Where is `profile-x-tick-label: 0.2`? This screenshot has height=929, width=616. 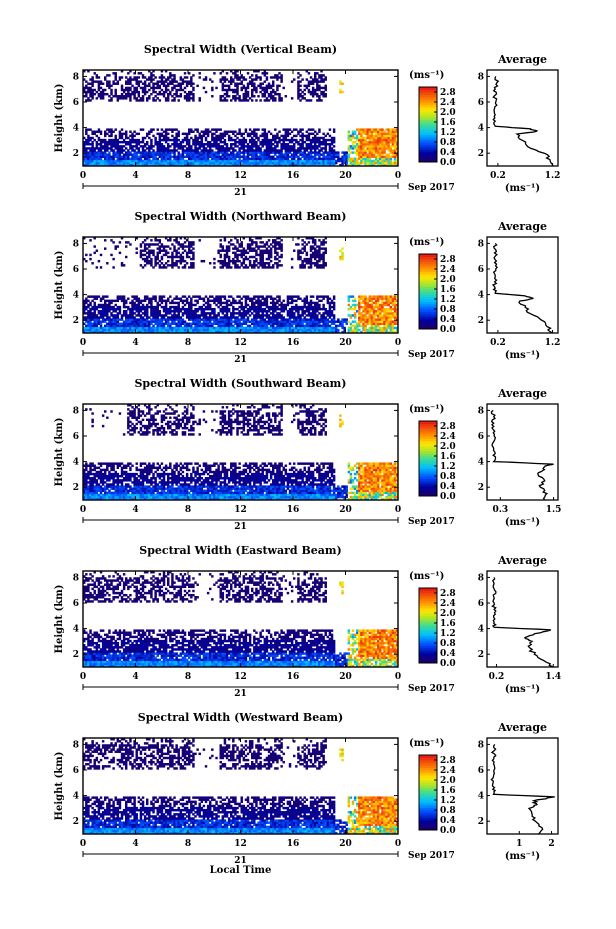
profile-x-tick-label: 0.2 is located at coordinates (498, 176).